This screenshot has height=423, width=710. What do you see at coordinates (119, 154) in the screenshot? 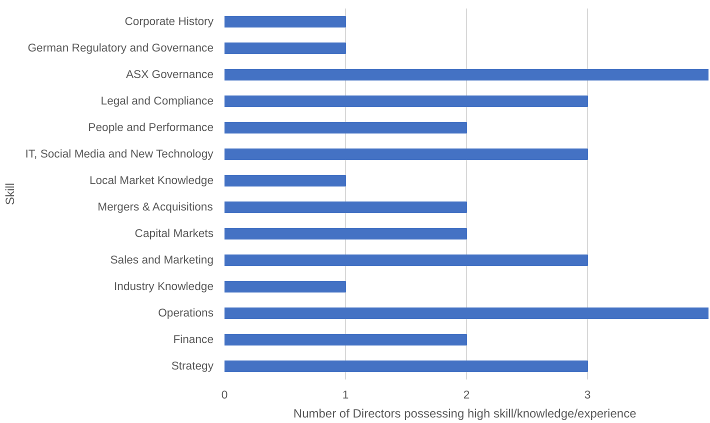
I see `y-tick-label: IT, Social Media and New Technology` at bounding box center [119, 154].